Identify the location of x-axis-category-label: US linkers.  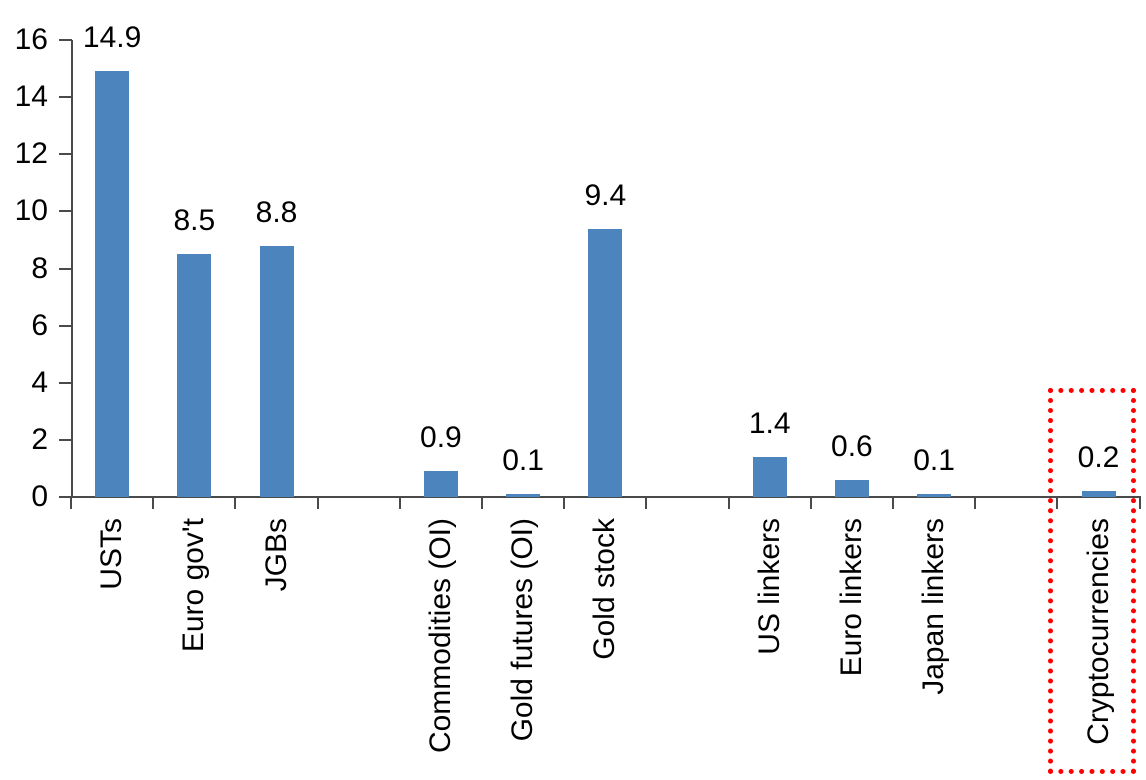
(769, 586).